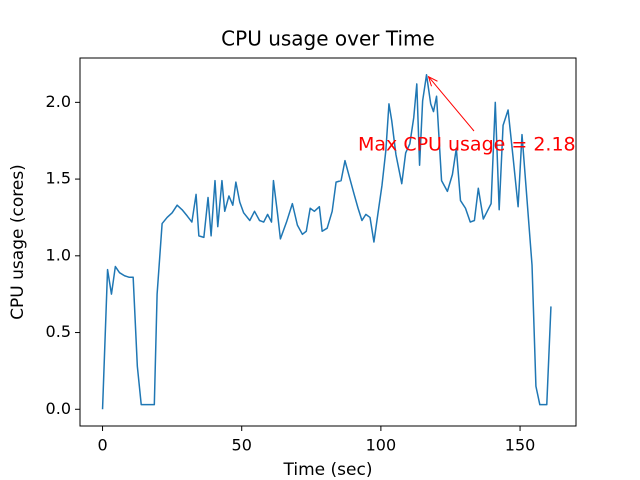  Describe the element at coordinates (520, 445) in the screenshot. I see `x-tick-label: 150` at that location.